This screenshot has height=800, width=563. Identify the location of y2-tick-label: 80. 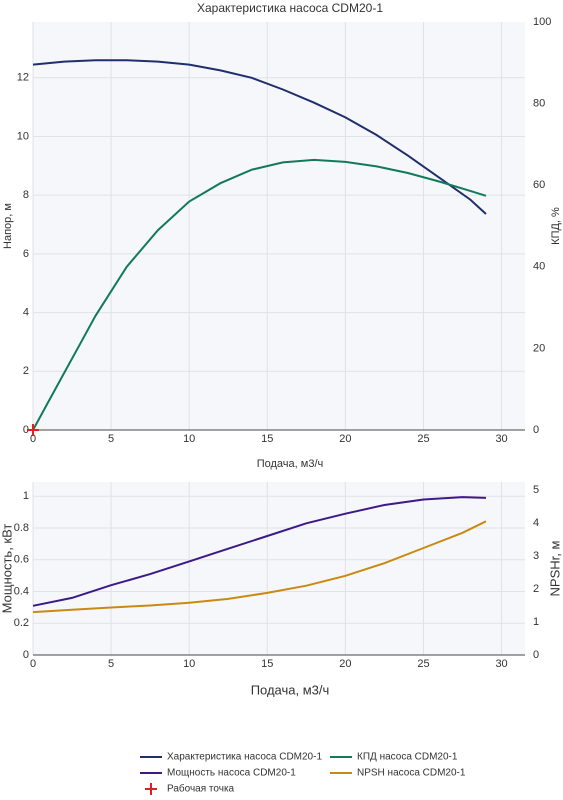
(539, 104).